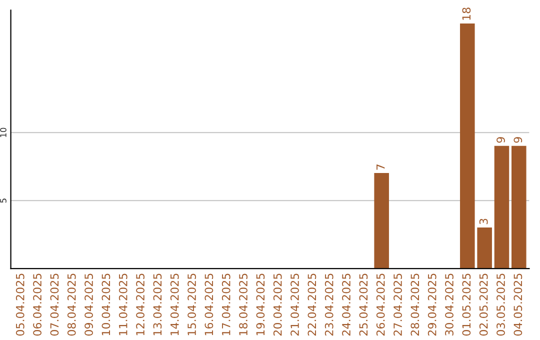 The image size is (540, 340). I want to click on x-tick-label: 05.04.2025, so click(20, 305).